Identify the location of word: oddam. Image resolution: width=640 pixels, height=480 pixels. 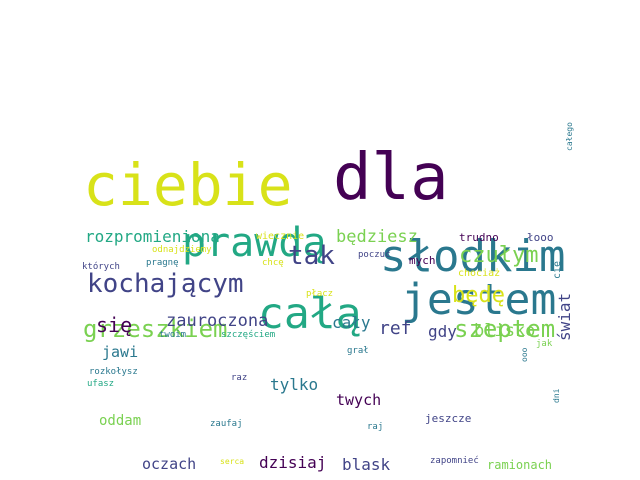
(120, 421).